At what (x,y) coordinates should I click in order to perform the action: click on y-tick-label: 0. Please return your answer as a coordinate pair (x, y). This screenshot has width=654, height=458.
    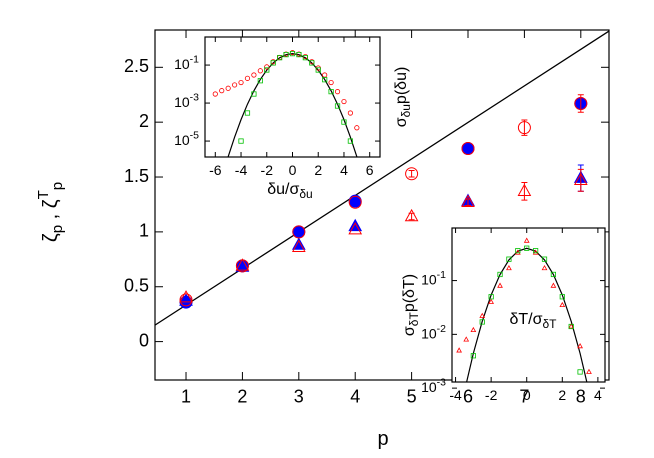
    Looking at the image, I should click on (144, 340).